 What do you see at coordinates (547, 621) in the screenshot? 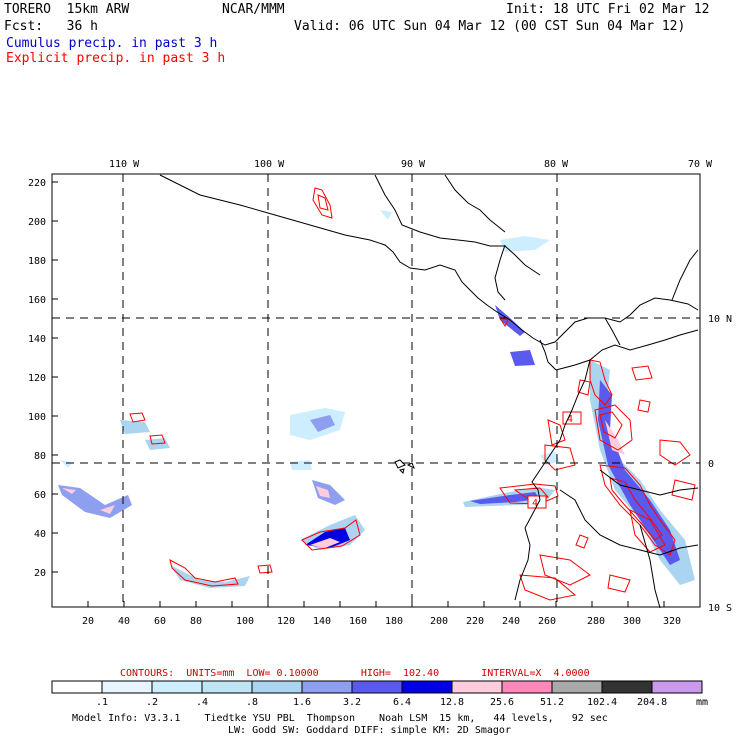
I see `svg-text: 260` at bounding box center [547, 621].